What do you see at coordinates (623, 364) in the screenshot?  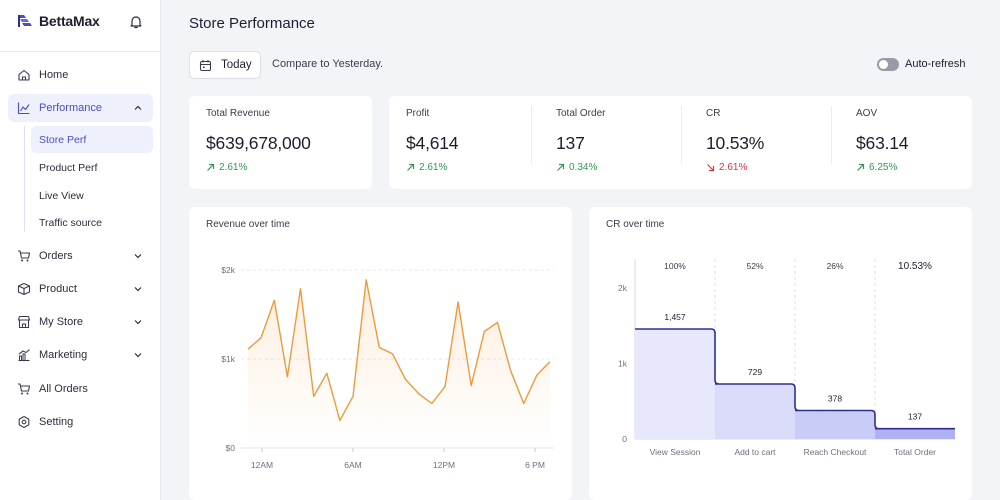 I see `y-tick-label: 1k` at bounding box center [623, 364].